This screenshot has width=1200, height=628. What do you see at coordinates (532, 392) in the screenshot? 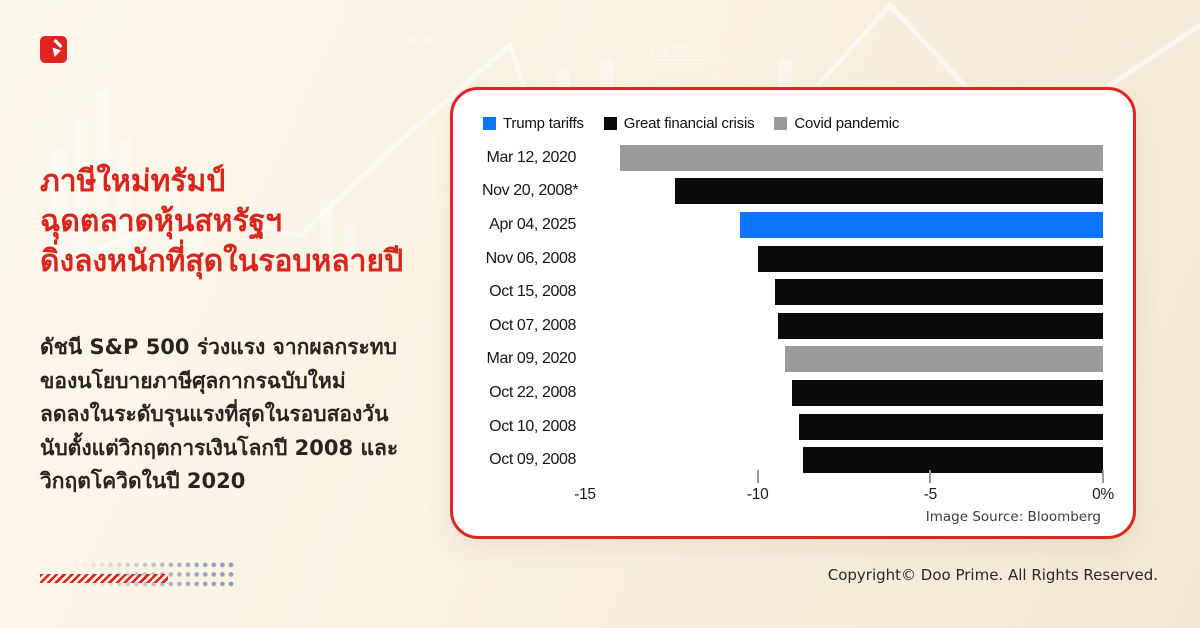
I see `bar-date-label: Oct 22, 2008` at bounding box center [532, 392].